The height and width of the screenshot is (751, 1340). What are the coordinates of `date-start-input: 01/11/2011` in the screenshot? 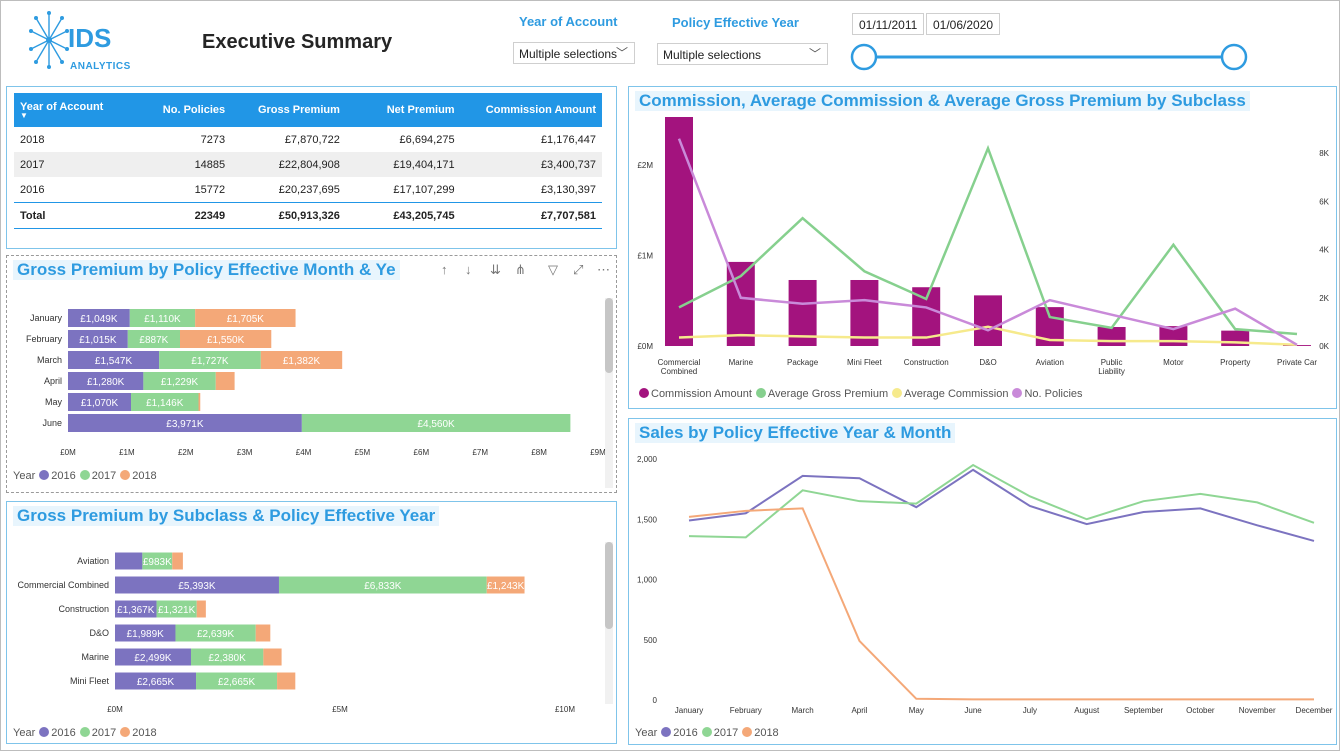 It's located at (888, 24).